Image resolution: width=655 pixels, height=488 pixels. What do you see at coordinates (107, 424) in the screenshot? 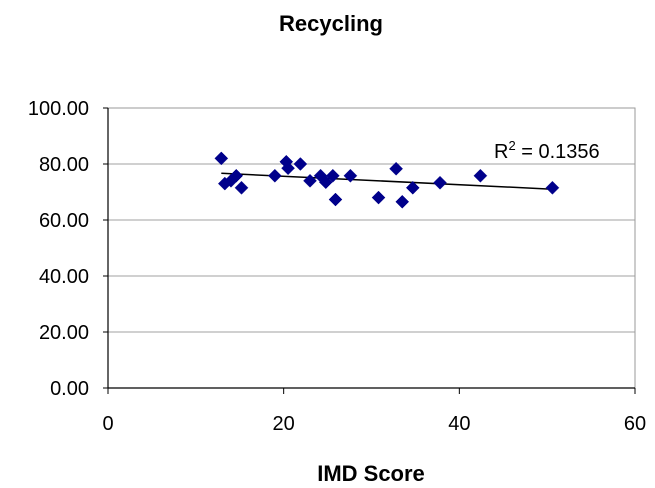
I see `x-tick-label: 0` at bounding box center [107, 424].